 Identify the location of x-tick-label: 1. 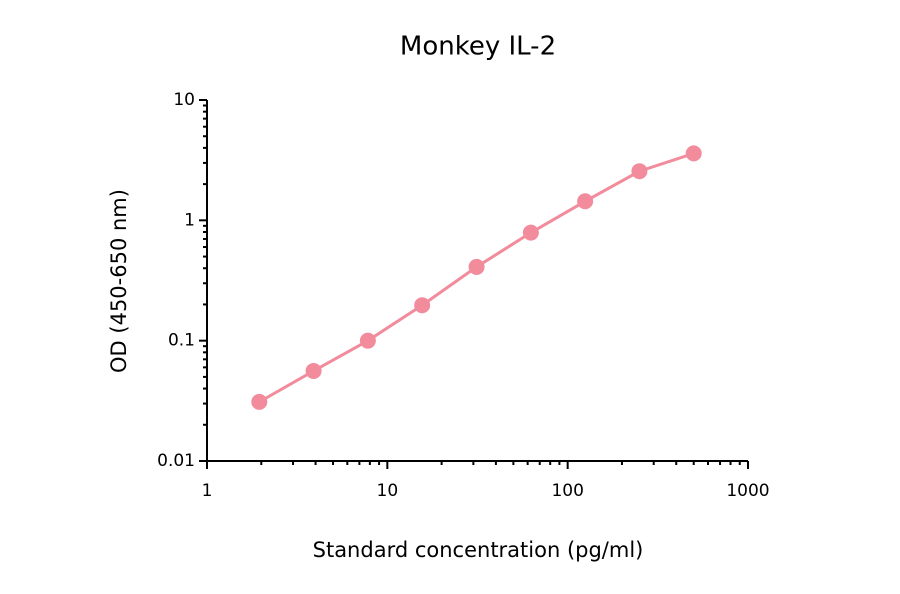
(207, 491).